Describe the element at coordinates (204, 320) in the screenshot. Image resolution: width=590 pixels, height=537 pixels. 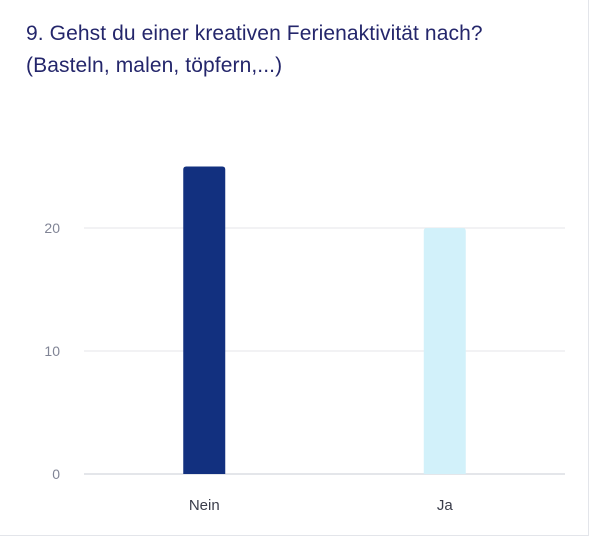
I see `bar-nein` at that location.